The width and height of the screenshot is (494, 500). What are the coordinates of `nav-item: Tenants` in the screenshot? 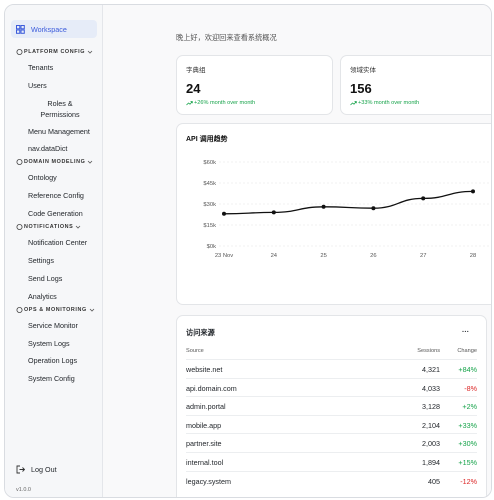 It's located at (41, 67).